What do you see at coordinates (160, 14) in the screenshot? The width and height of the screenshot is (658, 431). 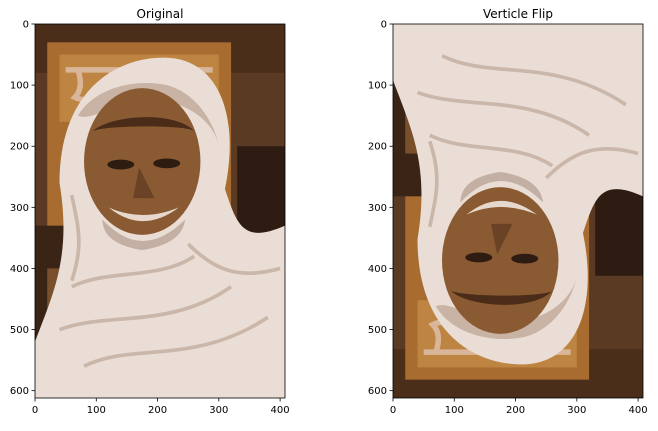 I see `left-chart-title: Original` at bounding box center [160, 14].